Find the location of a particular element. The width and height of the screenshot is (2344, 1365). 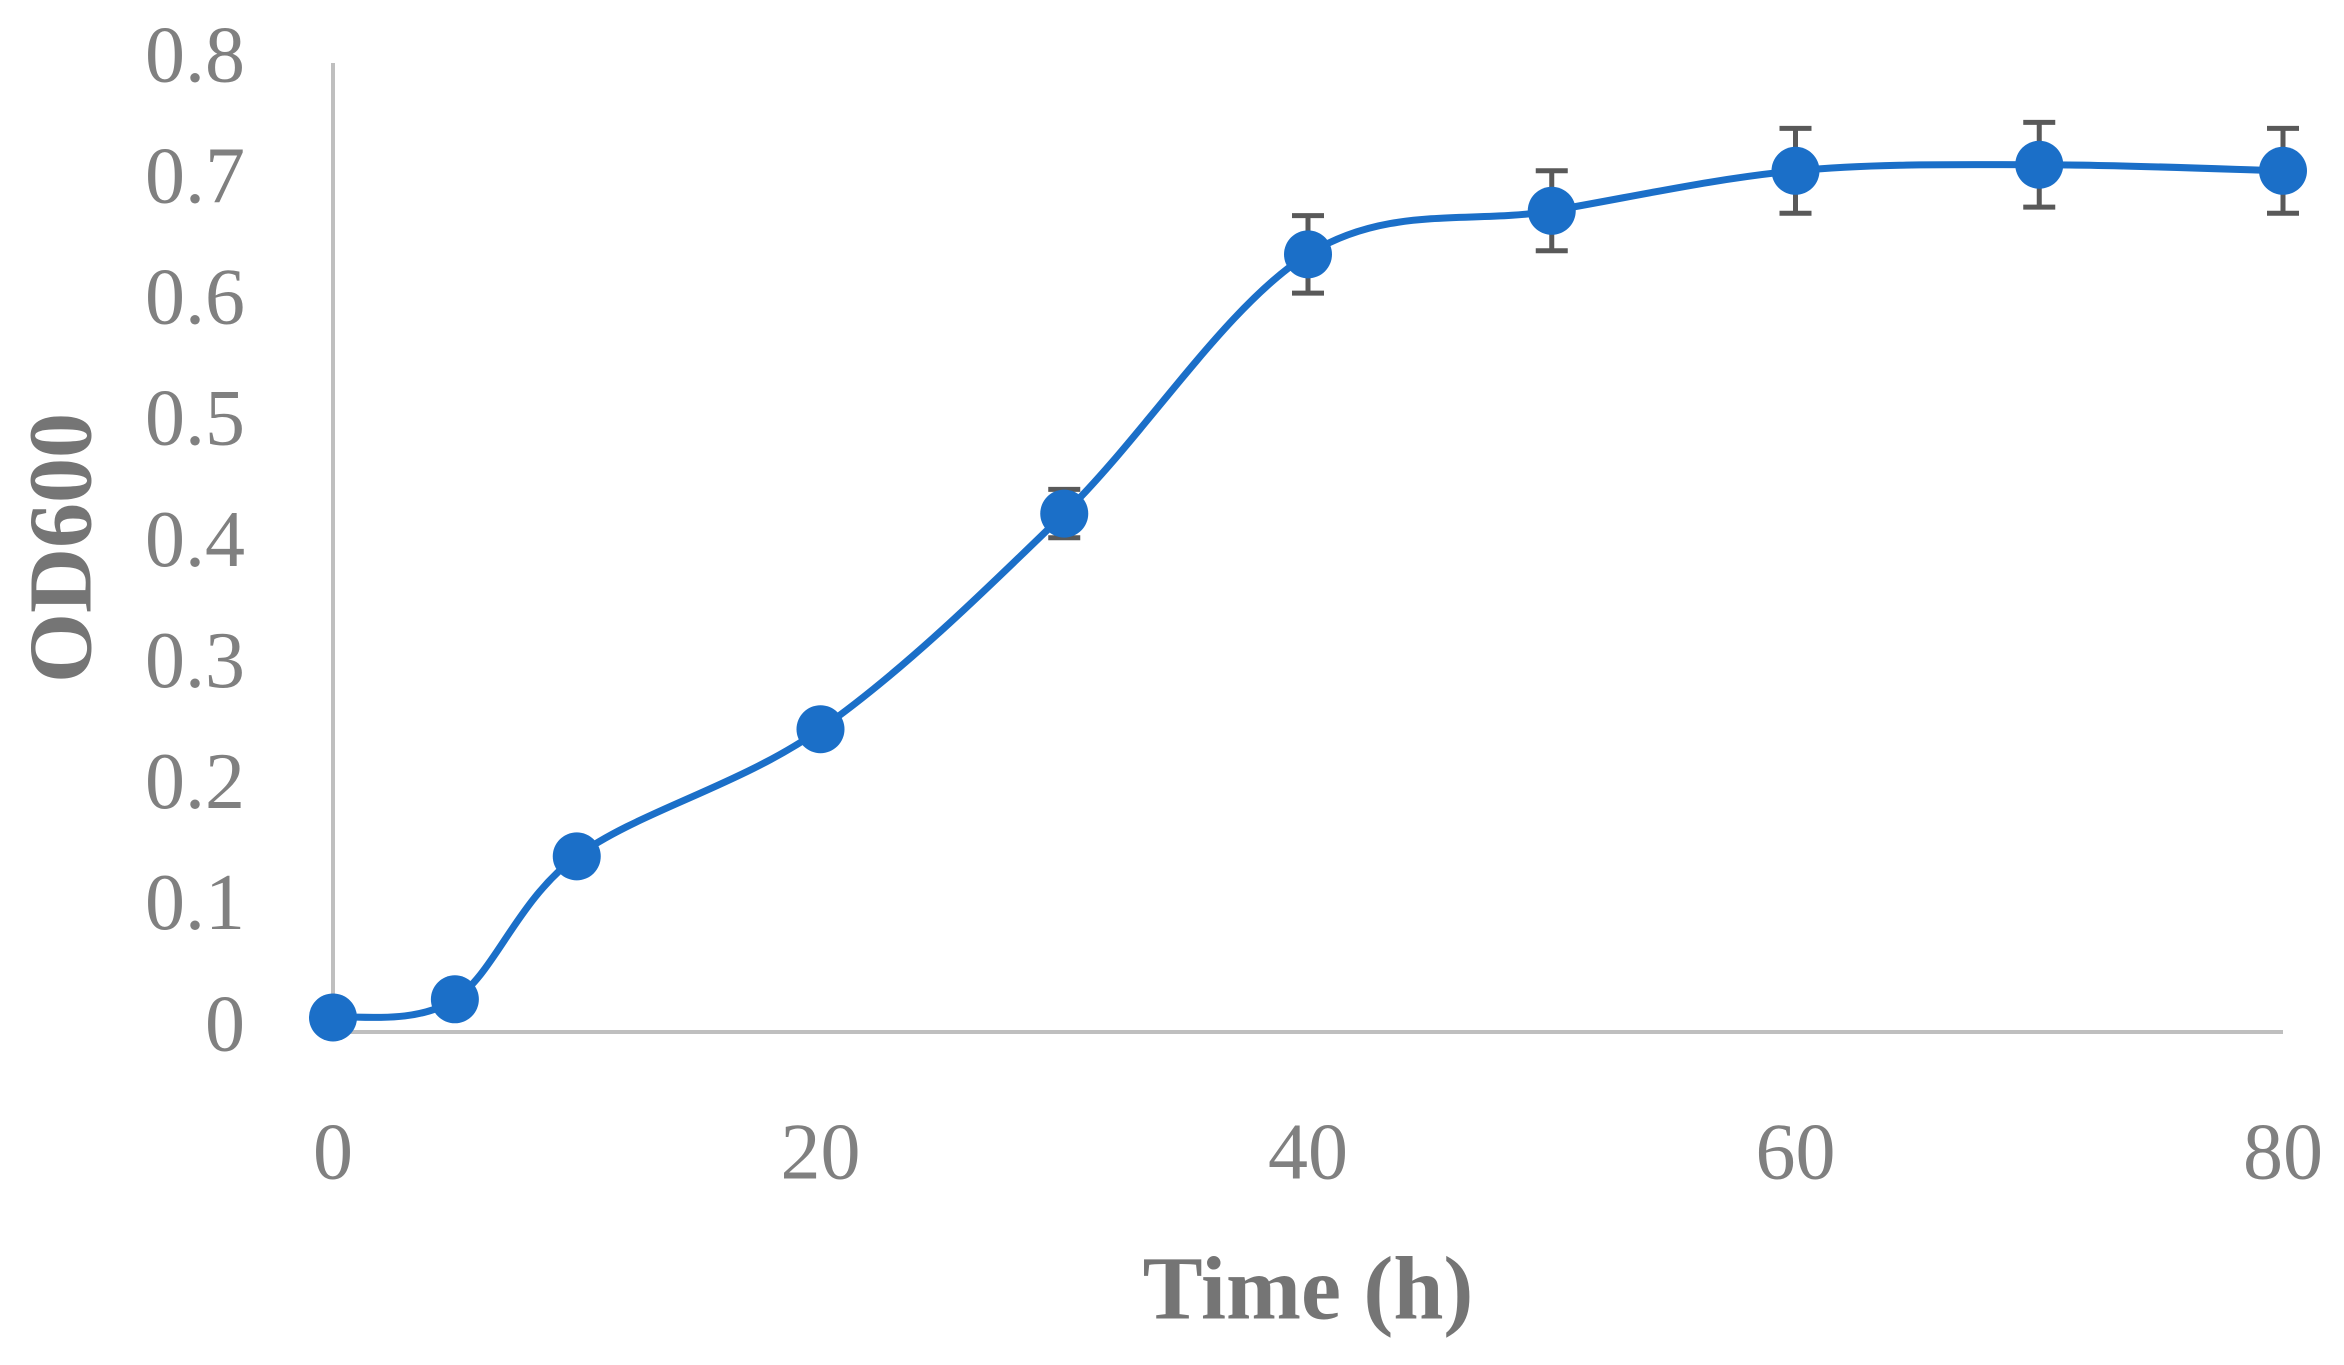

y-tick-label: 0.6 is located at coordinates (195, 298).